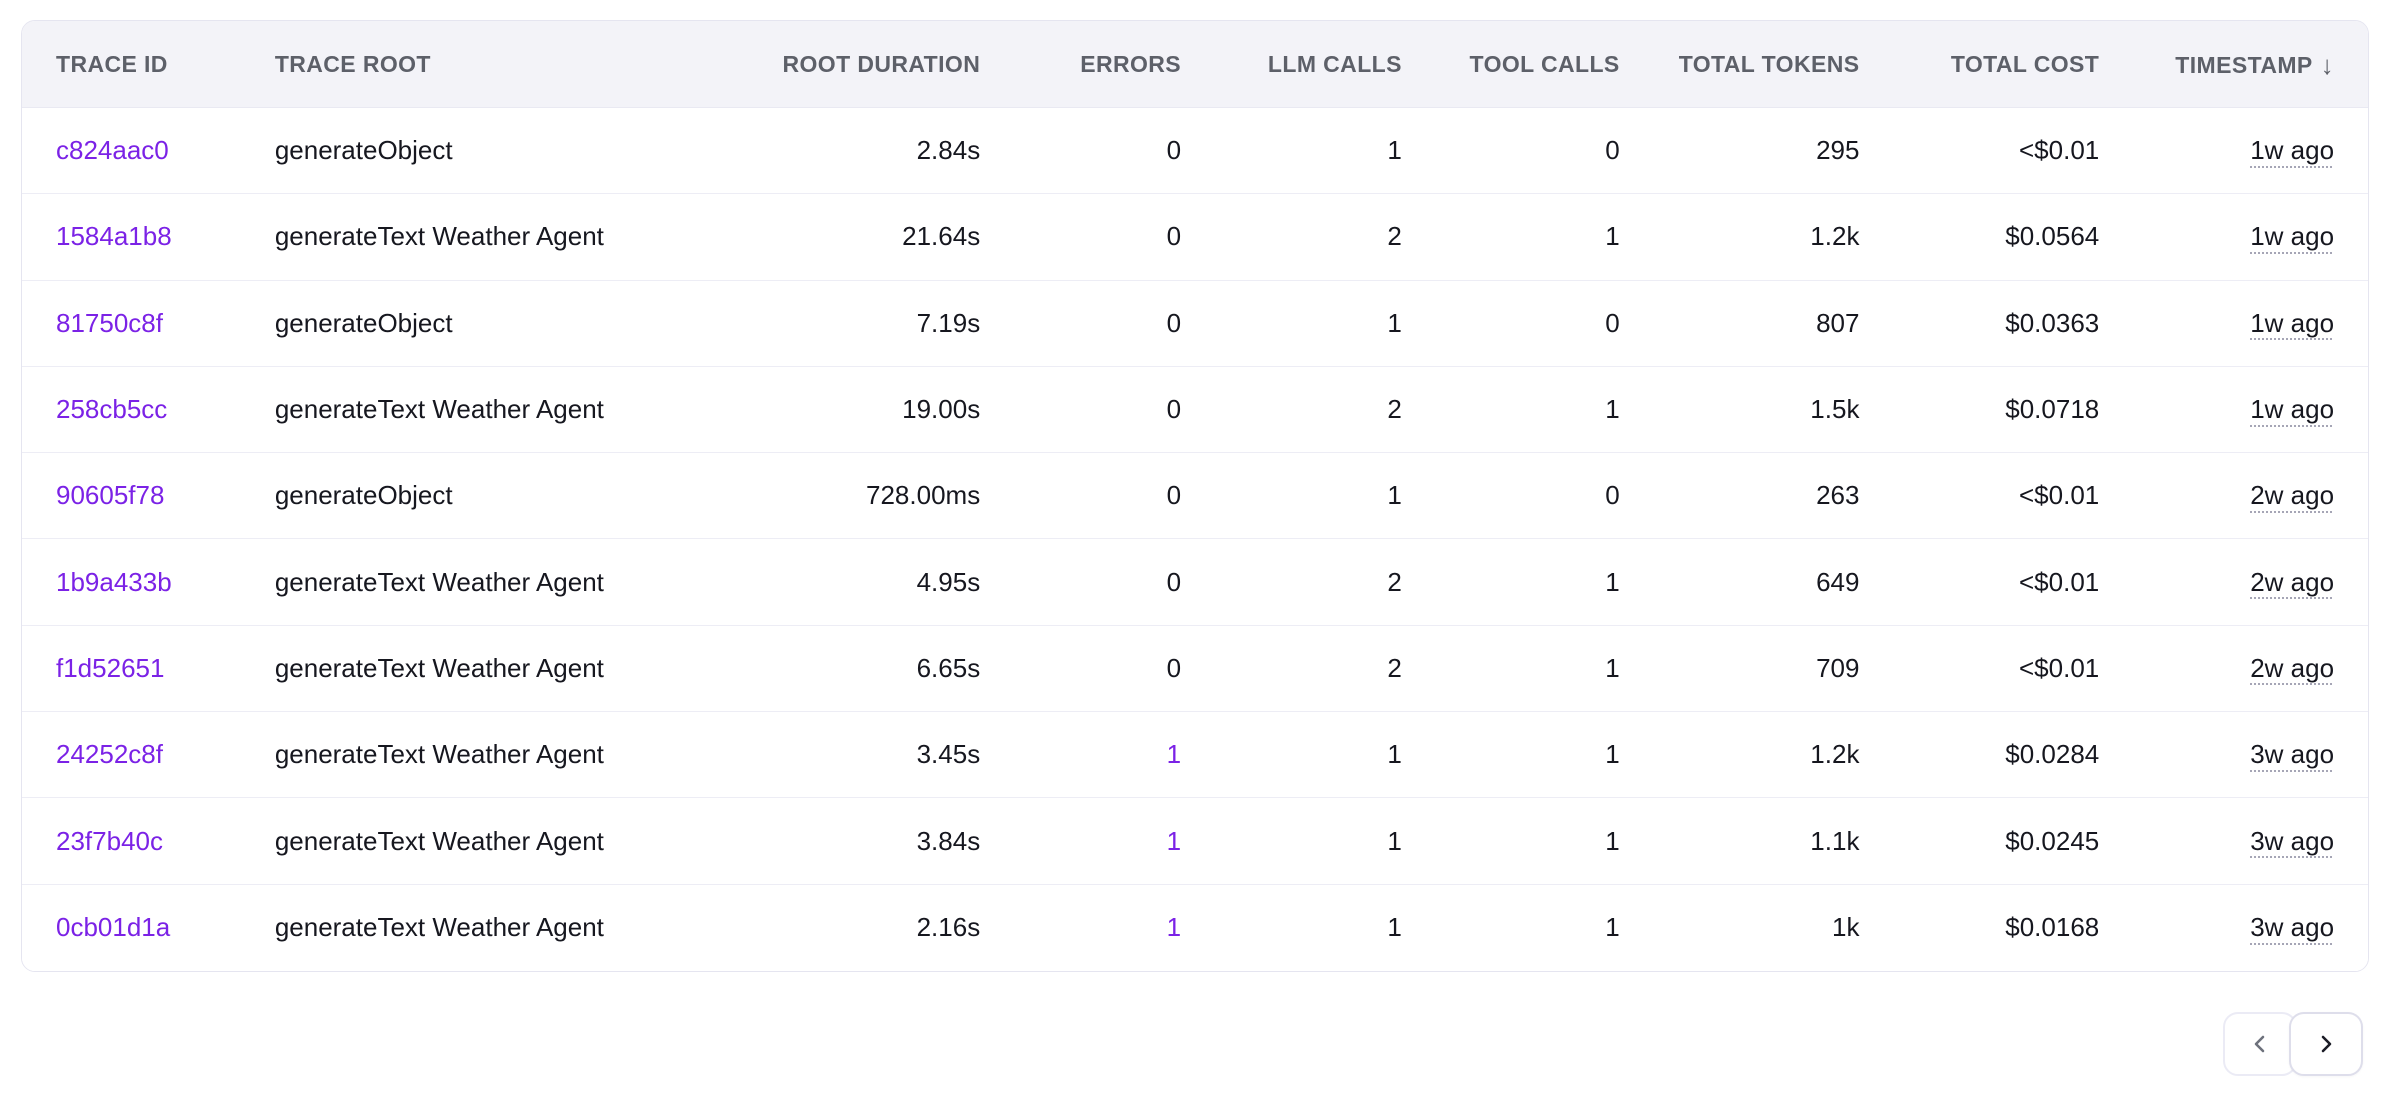 Image resolution: width=2390 pixels, height=1096 pixels. I want to click on pagination, so click(2293, 1044).